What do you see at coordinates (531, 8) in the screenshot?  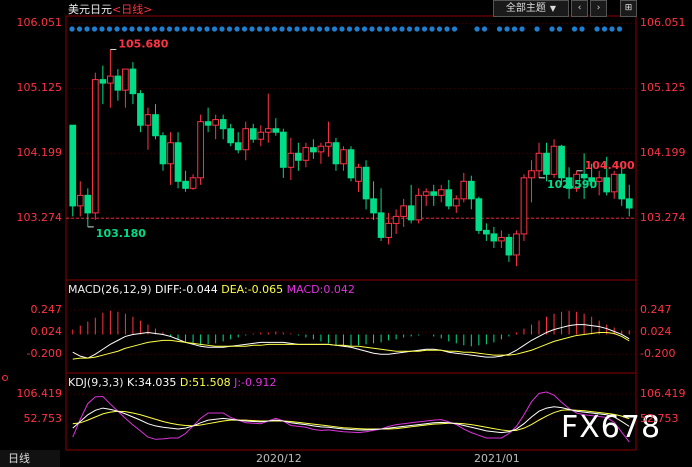 I see `topic-dropdown-button: 全部主题 ▼` at bounding box center [531, 8].